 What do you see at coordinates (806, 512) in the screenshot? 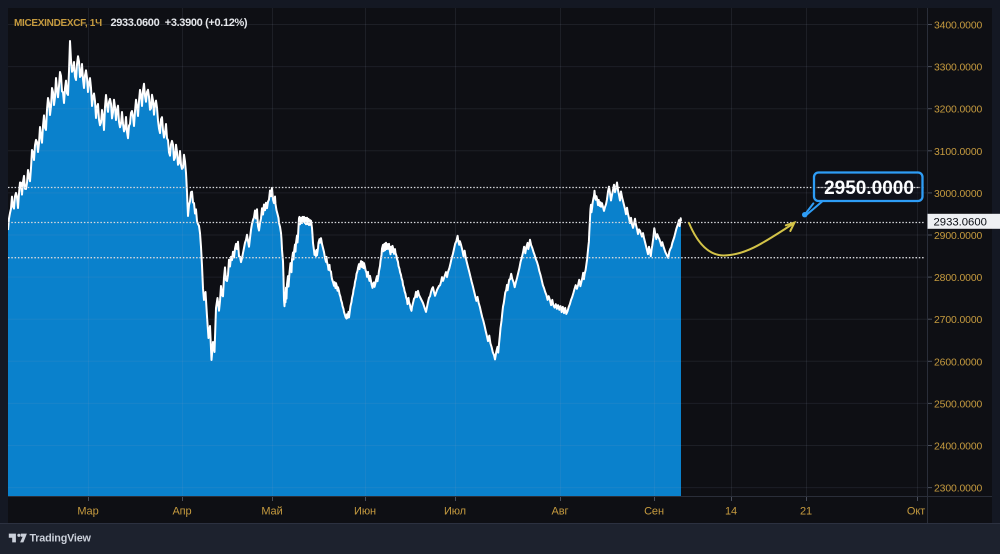
I see `svg-text: 21` at bounding box center [806, 512].